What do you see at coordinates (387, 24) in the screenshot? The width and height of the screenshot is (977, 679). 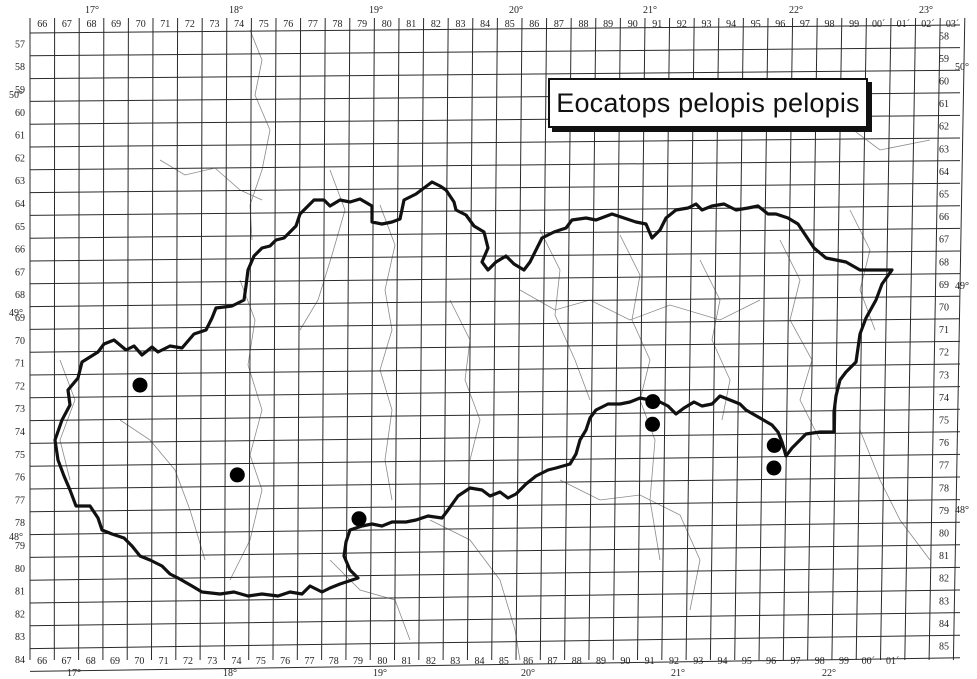 I see `grid-column-label-top: 80` at bounding box center [387, 24].